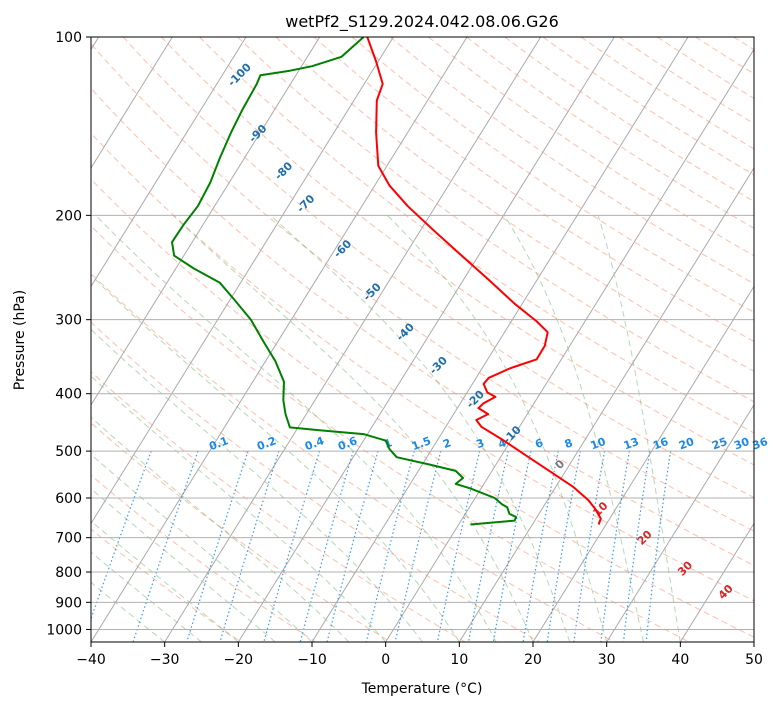  I want to click on y-tick-label: 900, so click(68, 603).